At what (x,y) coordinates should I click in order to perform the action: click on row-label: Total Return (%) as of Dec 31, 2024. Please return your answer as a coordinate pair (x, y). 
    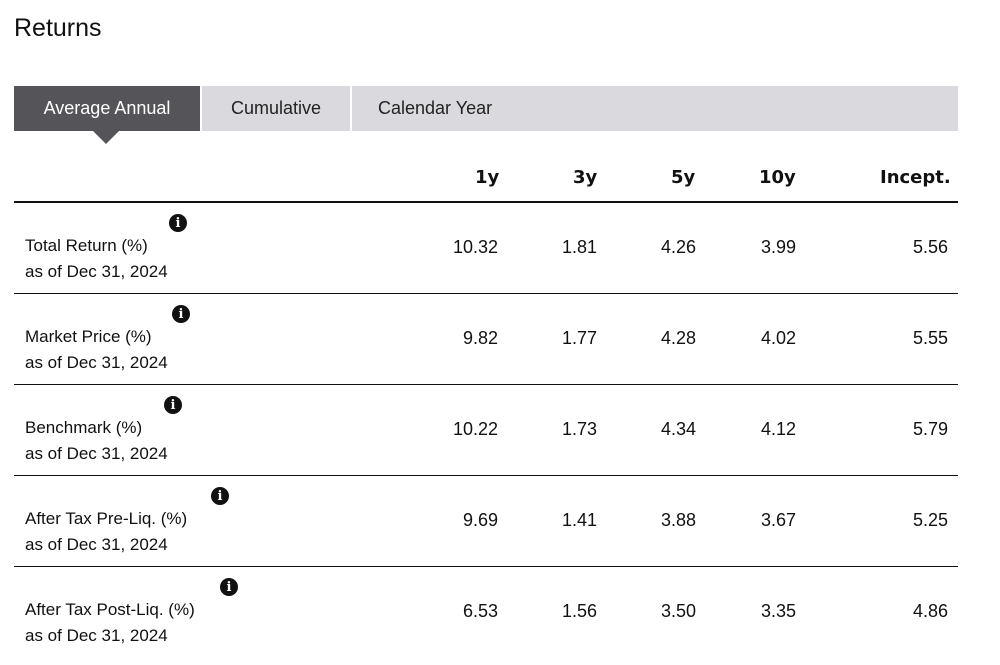
    Looking at the image, I should click on (96, 259).